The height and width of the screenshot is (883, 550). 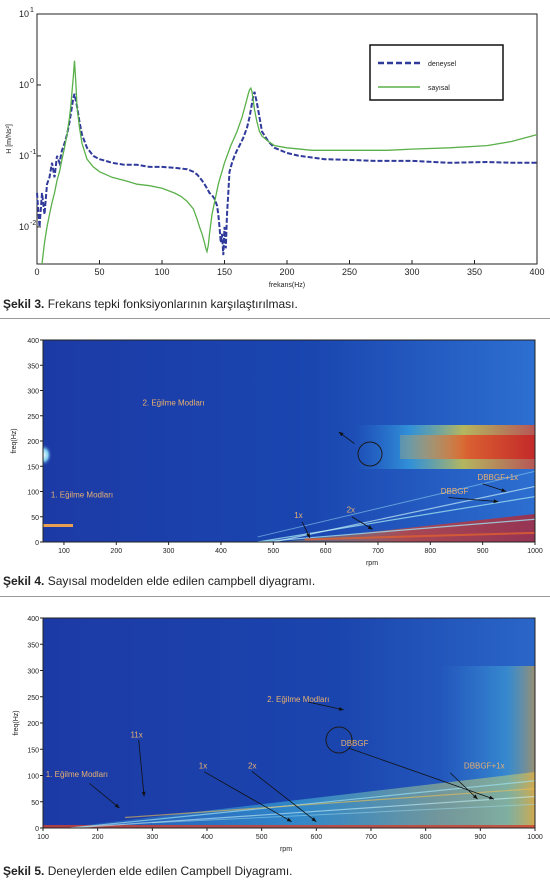 What do you see at coordinates (455, 491) in the screenshot?
I see `campbell4-annotation-label: DBBGF` at bounding box center [455, 491].